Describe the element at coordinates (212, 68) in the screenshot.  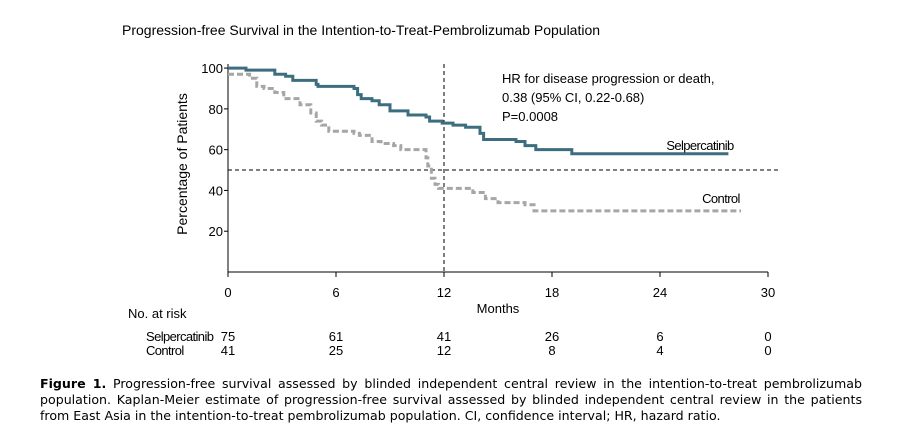
I see `y-tick-label: 100` at that location.